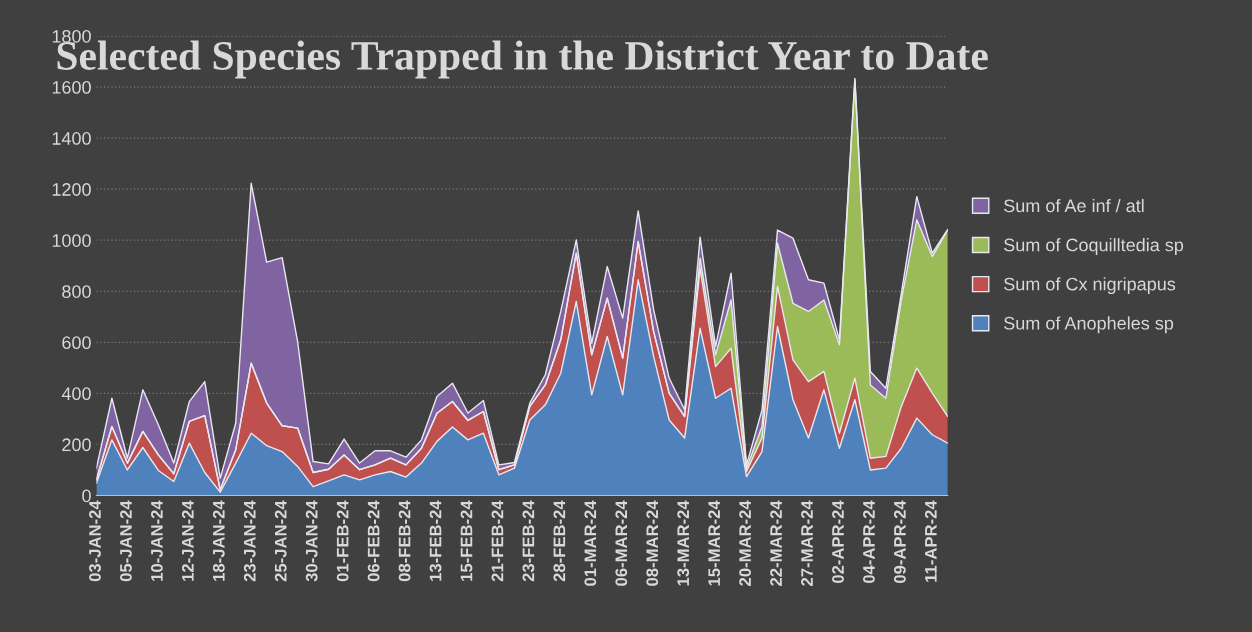  Describe the element at coordinates (187, 540) in the screenshot. I see `x-tick-label: 12-JAN-24` at that location.